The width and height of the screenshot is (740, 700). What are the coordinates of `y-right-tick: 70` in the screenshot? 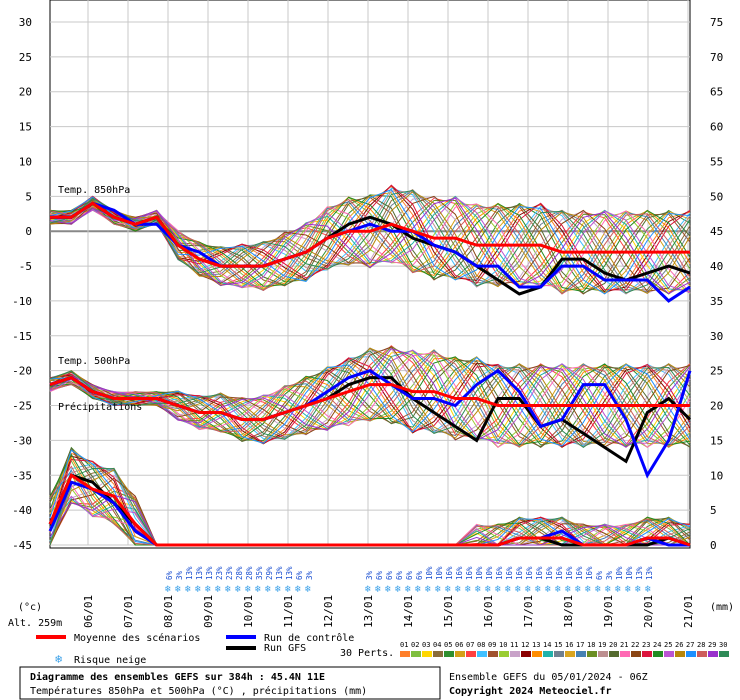 It's located at (716, 57).